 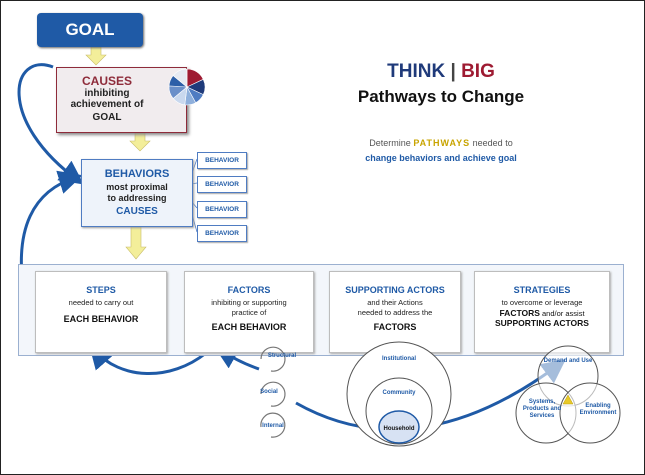 I want to click on supporting-actors-line2: needed to address the, so click(x=395, y=312).